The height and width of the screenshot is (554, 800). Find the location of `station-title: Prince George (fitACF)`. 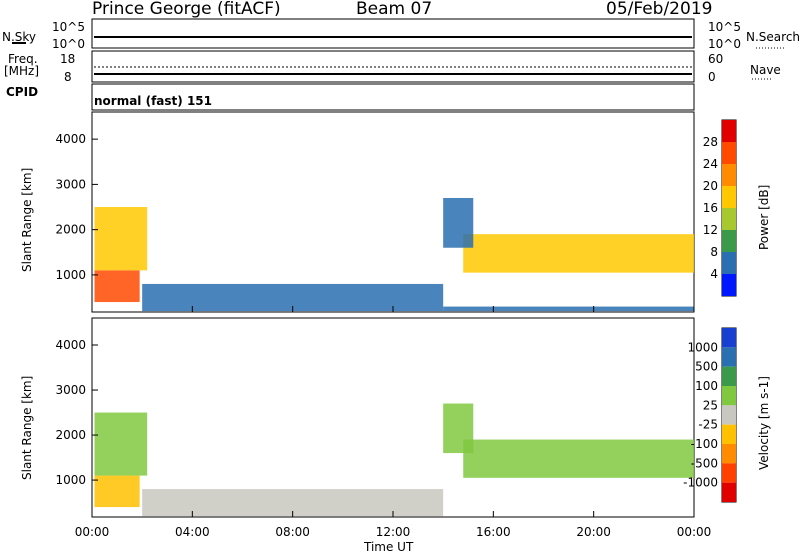

station-title: Prince George (fitACF) is located at coordinates (186, 9).